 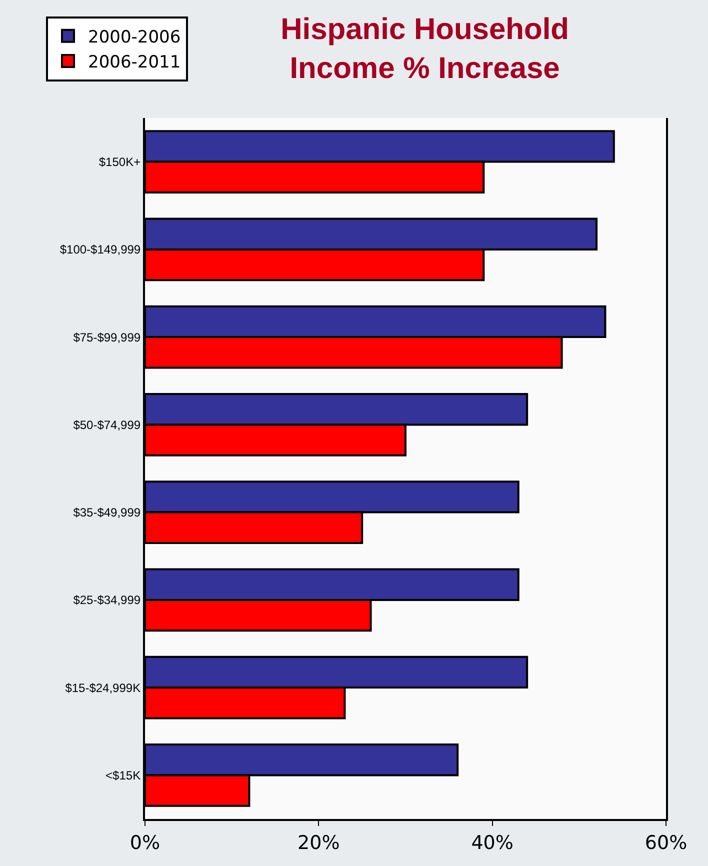 I want to click on y-tick-label: $25-$34,999, so click(x=107, y=600).